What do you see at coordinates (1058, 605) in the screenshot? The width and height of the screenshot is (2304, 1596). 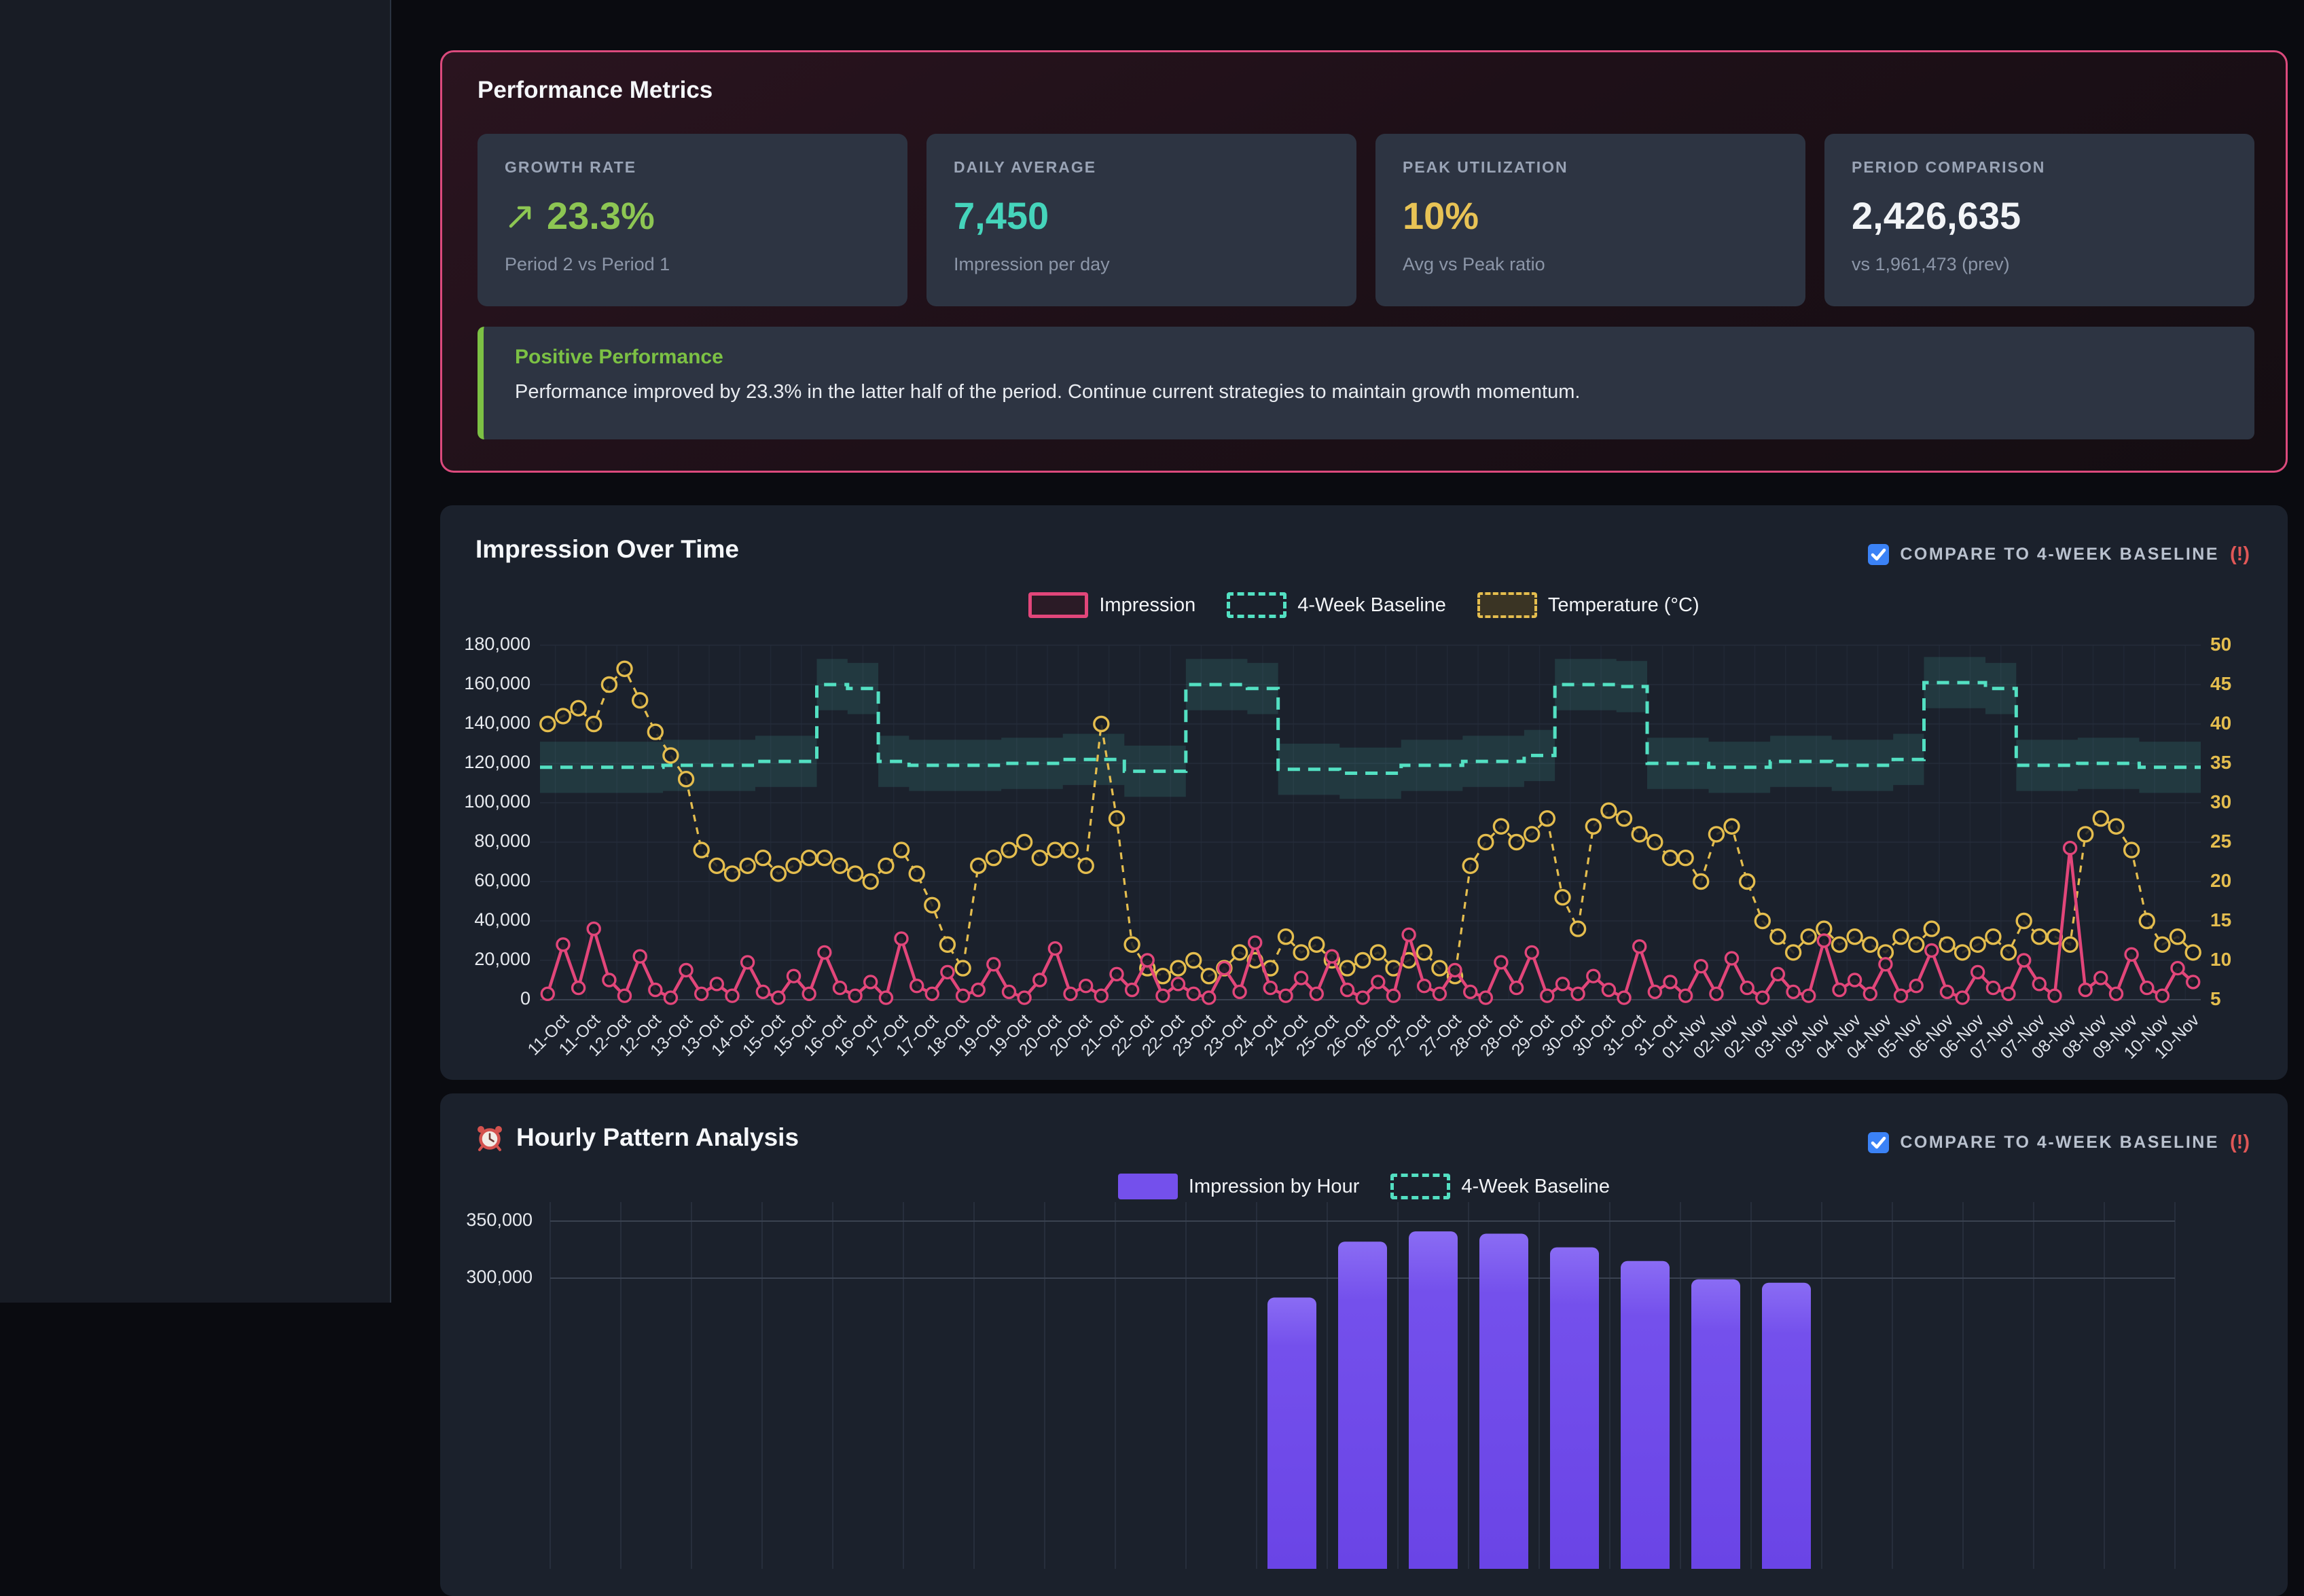 I see `impression-swatch` at bounding box center [1058, 605].